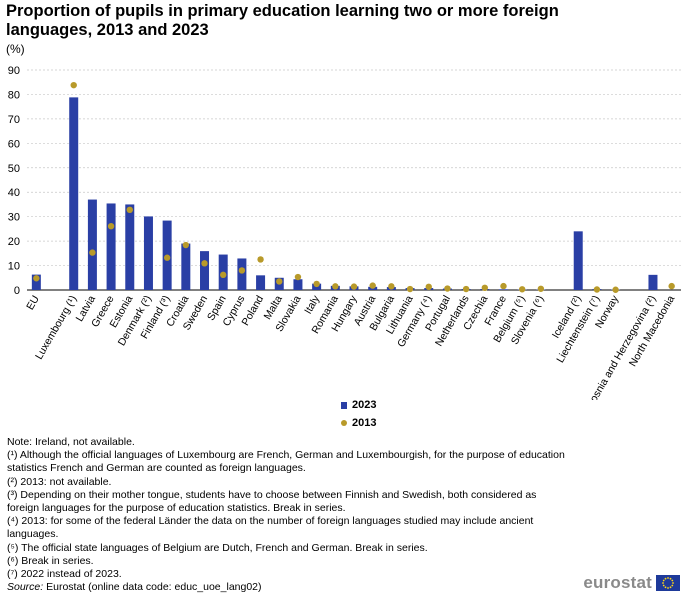 Image resolution: width=690 pixels, height=600 pixels. Describe the element at coordinates (33, 303) in the screenshot. I see `x-tick-label: EU` at that location.